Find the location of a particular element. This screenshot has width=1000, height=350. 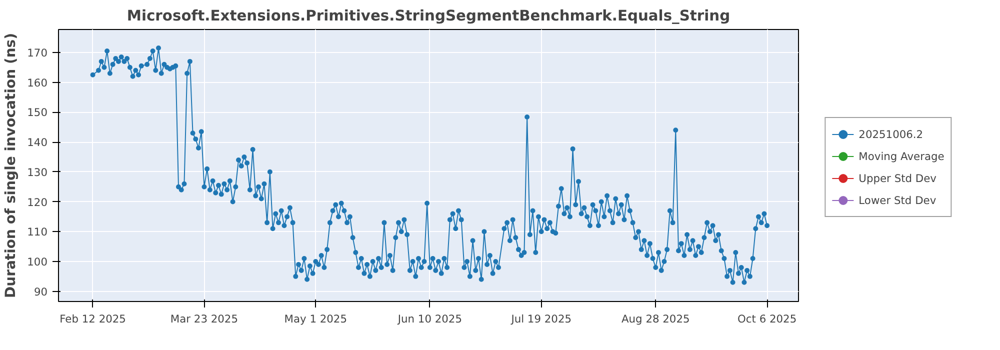

y-tick-label: 120 is located at coordinates (37, 202).